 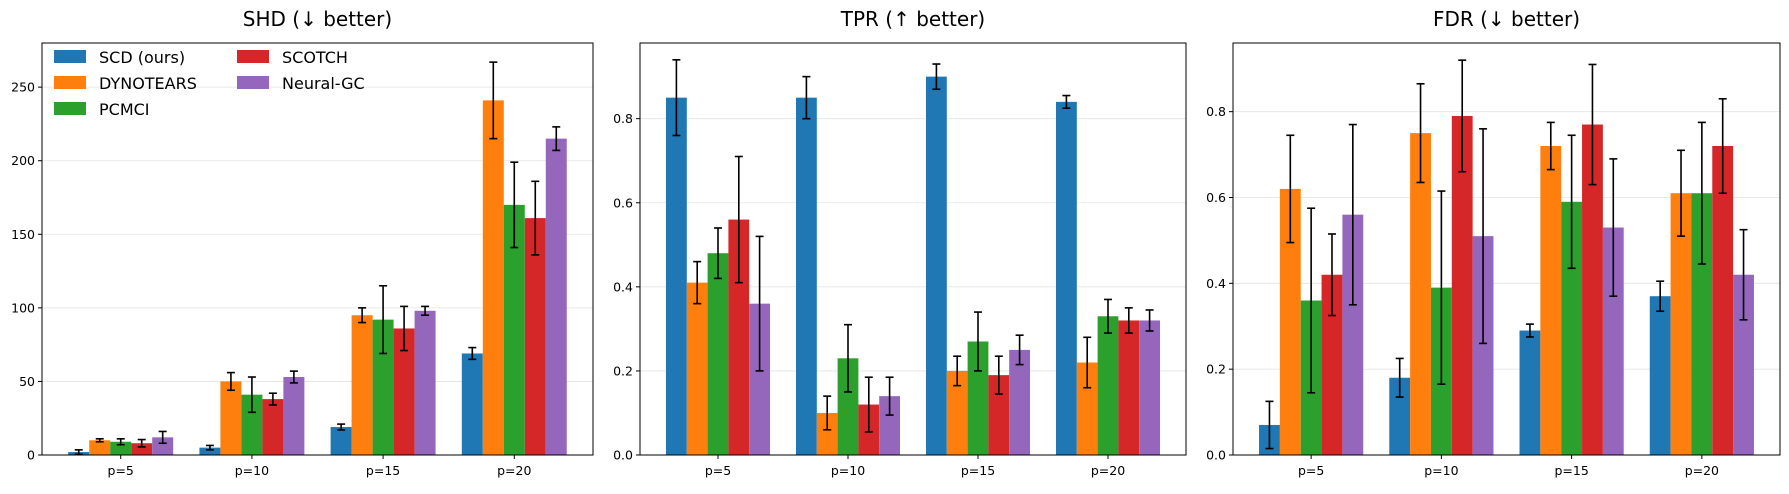 I want to click on chart-title: FDR (↓ better), so click(x=1506, y=19).